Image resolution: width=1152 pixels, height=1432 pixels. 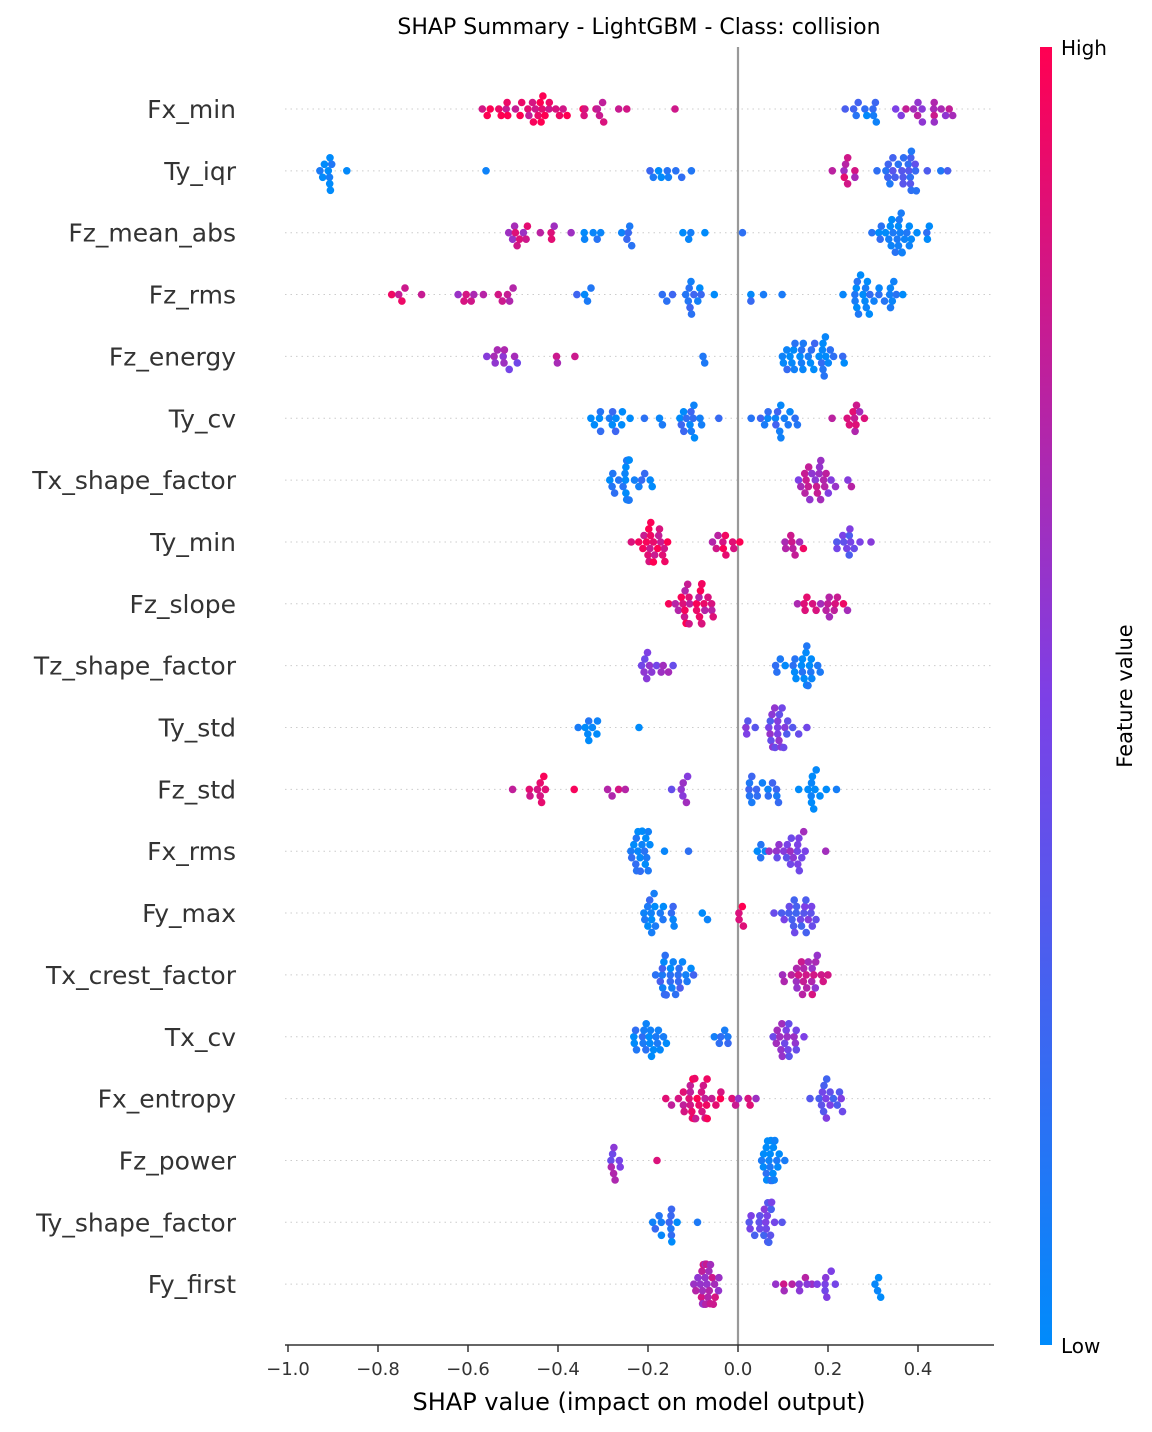 What do you see at coordinates (648, 1369) in the screenshot?
I see `x-tick-label: −0.2` at bounding box center [648, 1369].